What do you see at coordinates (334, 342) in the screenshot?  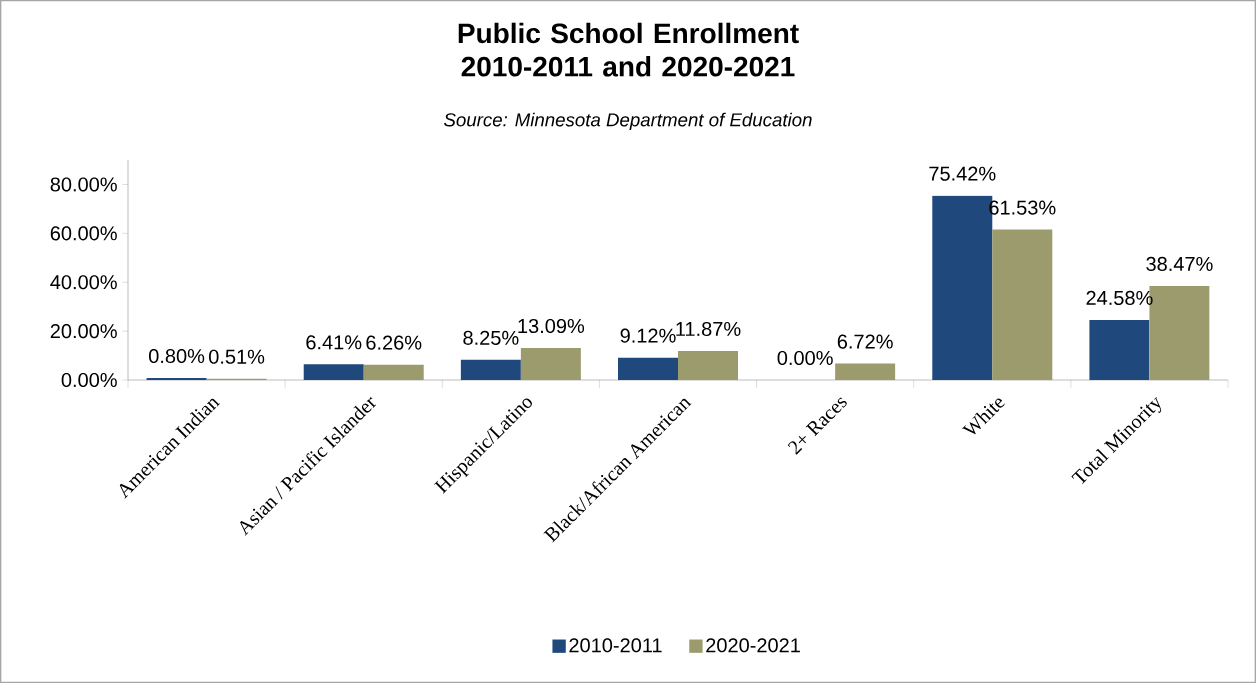 I see `data-label: 6.41%` at bounding box center [334, 342].